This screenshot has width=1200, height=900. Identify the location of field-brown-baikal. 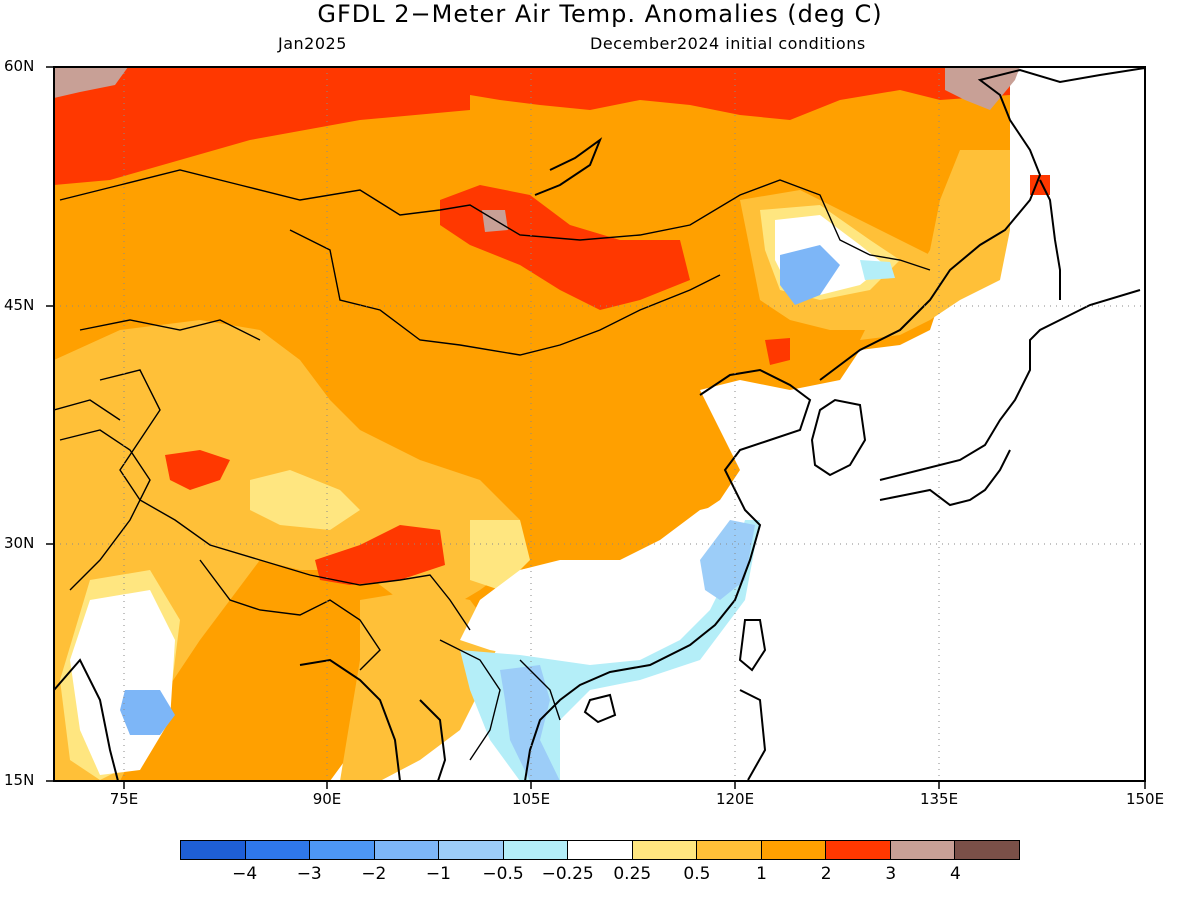
(495, 221).